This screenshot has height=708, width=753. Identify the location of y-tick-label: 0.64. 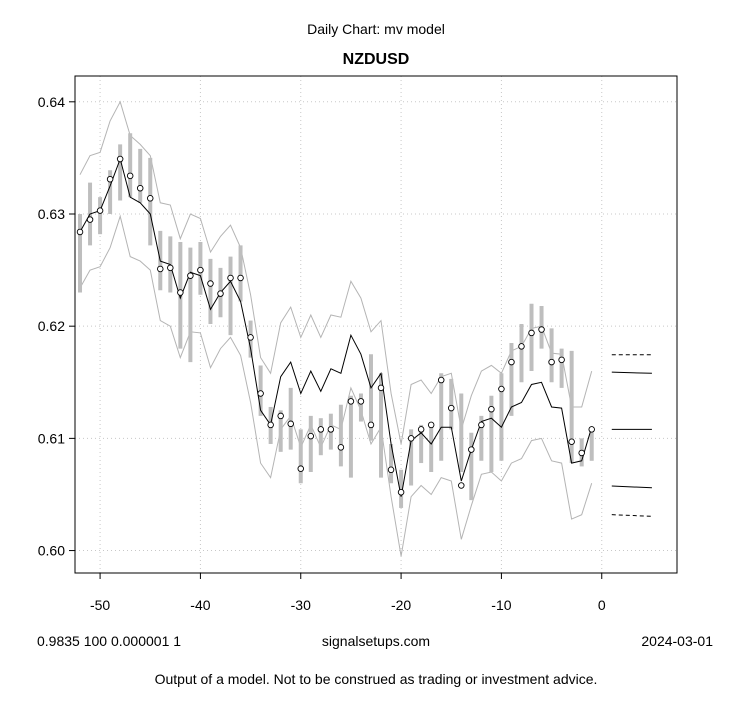
(51, 102).